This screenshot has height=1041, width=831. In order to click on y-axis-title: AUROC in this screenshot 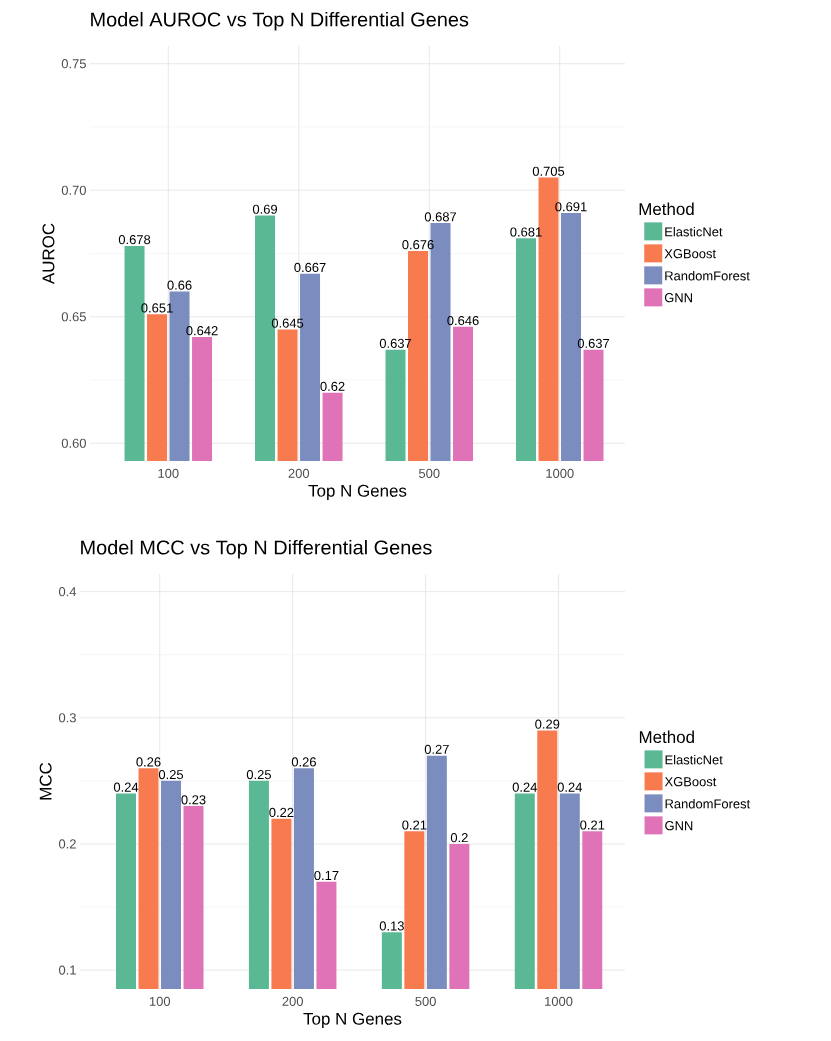, I will do `click(48, 254)`.